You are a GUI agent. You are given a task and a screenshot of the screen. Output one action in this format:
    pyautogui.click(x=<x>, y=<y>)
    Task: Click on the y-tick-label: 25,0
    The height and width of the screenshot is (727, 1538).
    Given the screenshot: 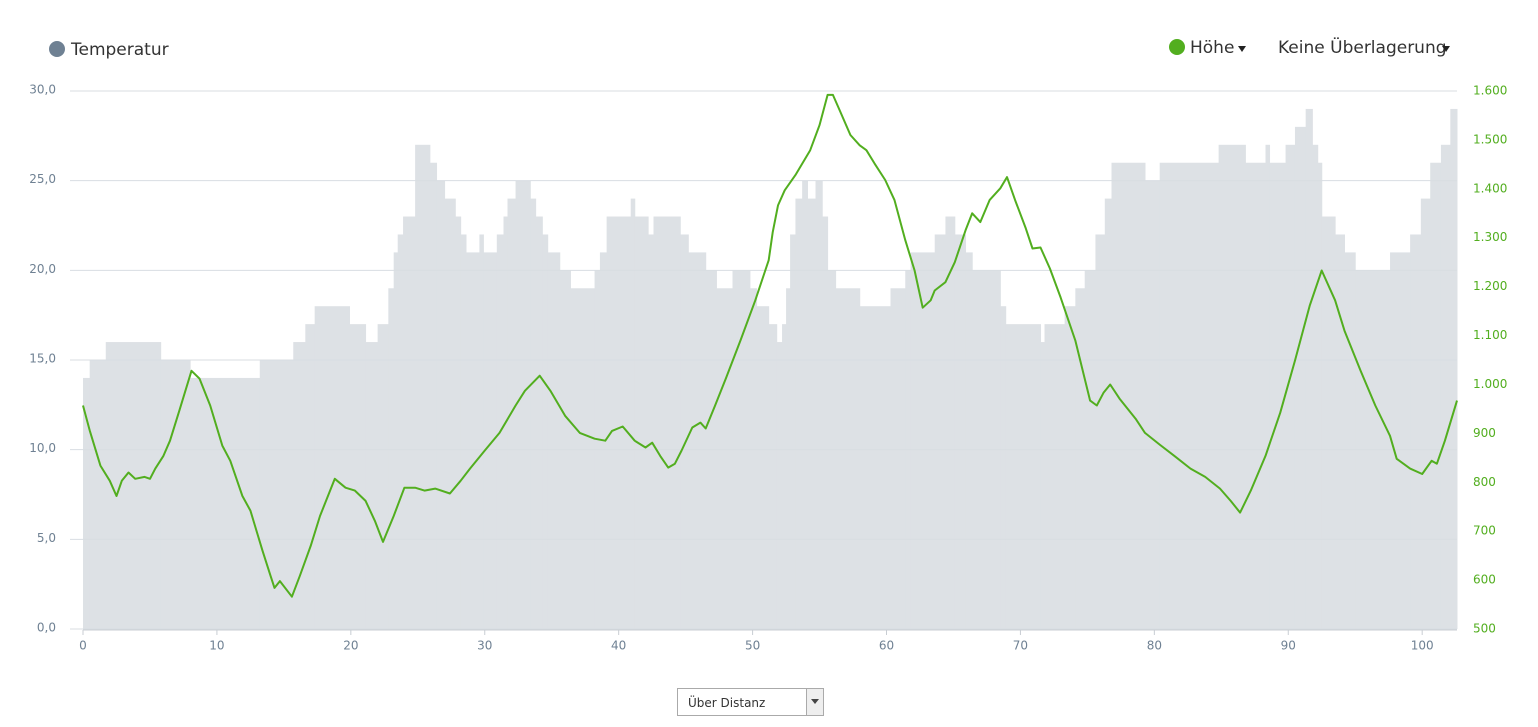 What is the action you would take?
    pyautogui.click(x=42, y=179)
    